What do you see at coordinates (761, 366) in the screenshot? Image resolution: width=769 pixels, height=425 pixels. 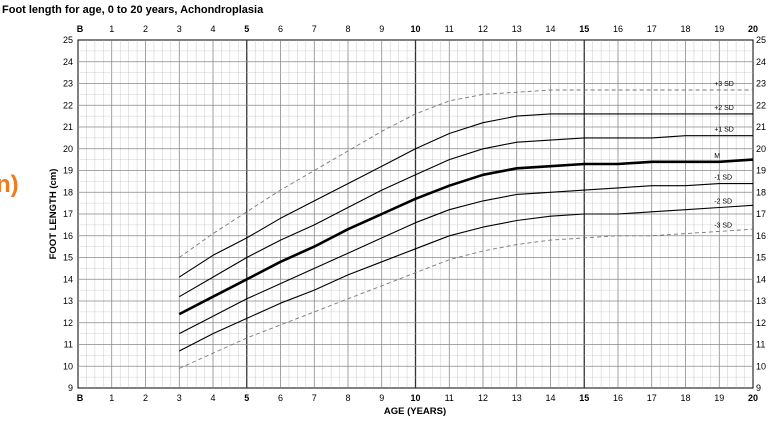 I see `y-tick-label-right: 10` at bounding box center [761, 366].